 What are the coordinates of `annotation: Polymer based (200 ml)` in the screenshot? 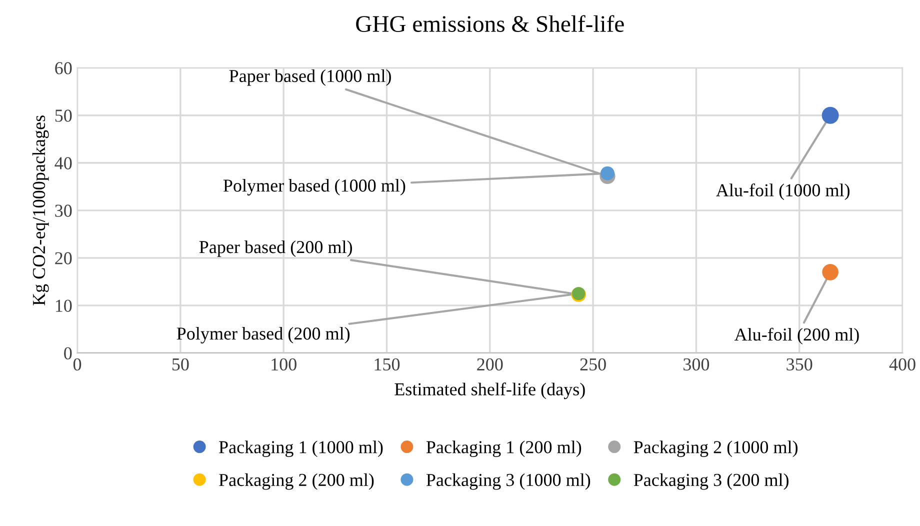 It's located at (263, 335).